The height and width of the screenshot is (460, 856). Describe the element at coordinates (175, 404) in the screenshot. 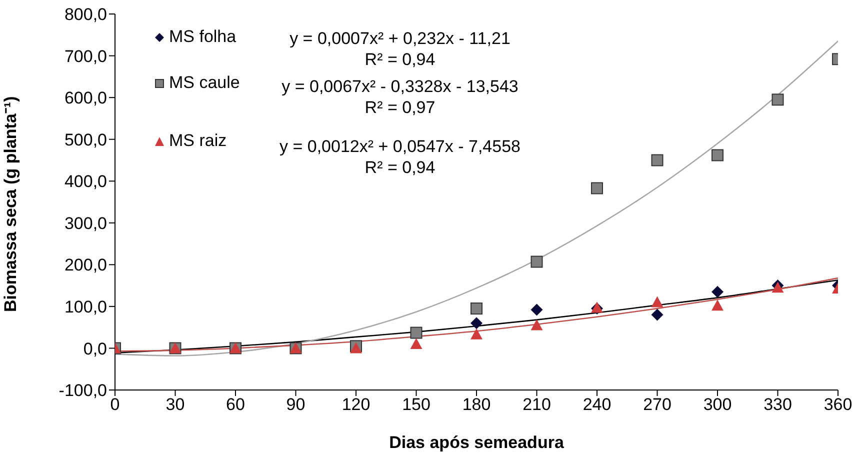

I see `x-tick-label: 30` at that location.